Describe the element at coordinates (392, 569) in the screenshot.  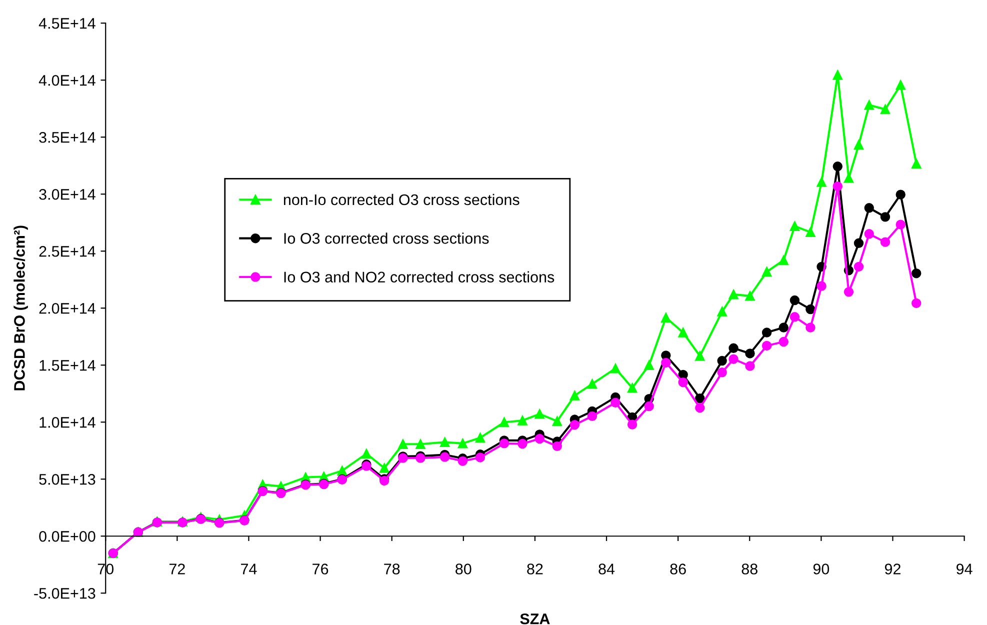
I see `x-tick-label: 78` at that location.